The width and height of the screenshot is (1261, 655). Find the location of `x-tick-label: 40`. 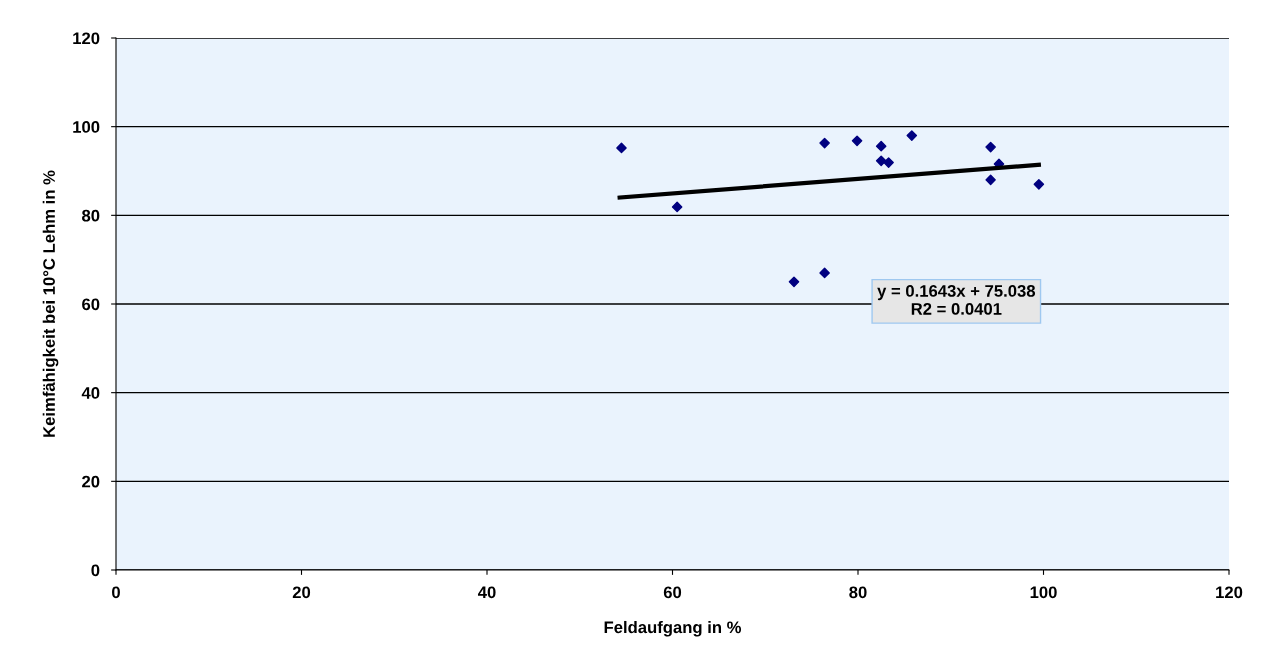

x-tick-label: 40 is located at coordinates (486, 592).